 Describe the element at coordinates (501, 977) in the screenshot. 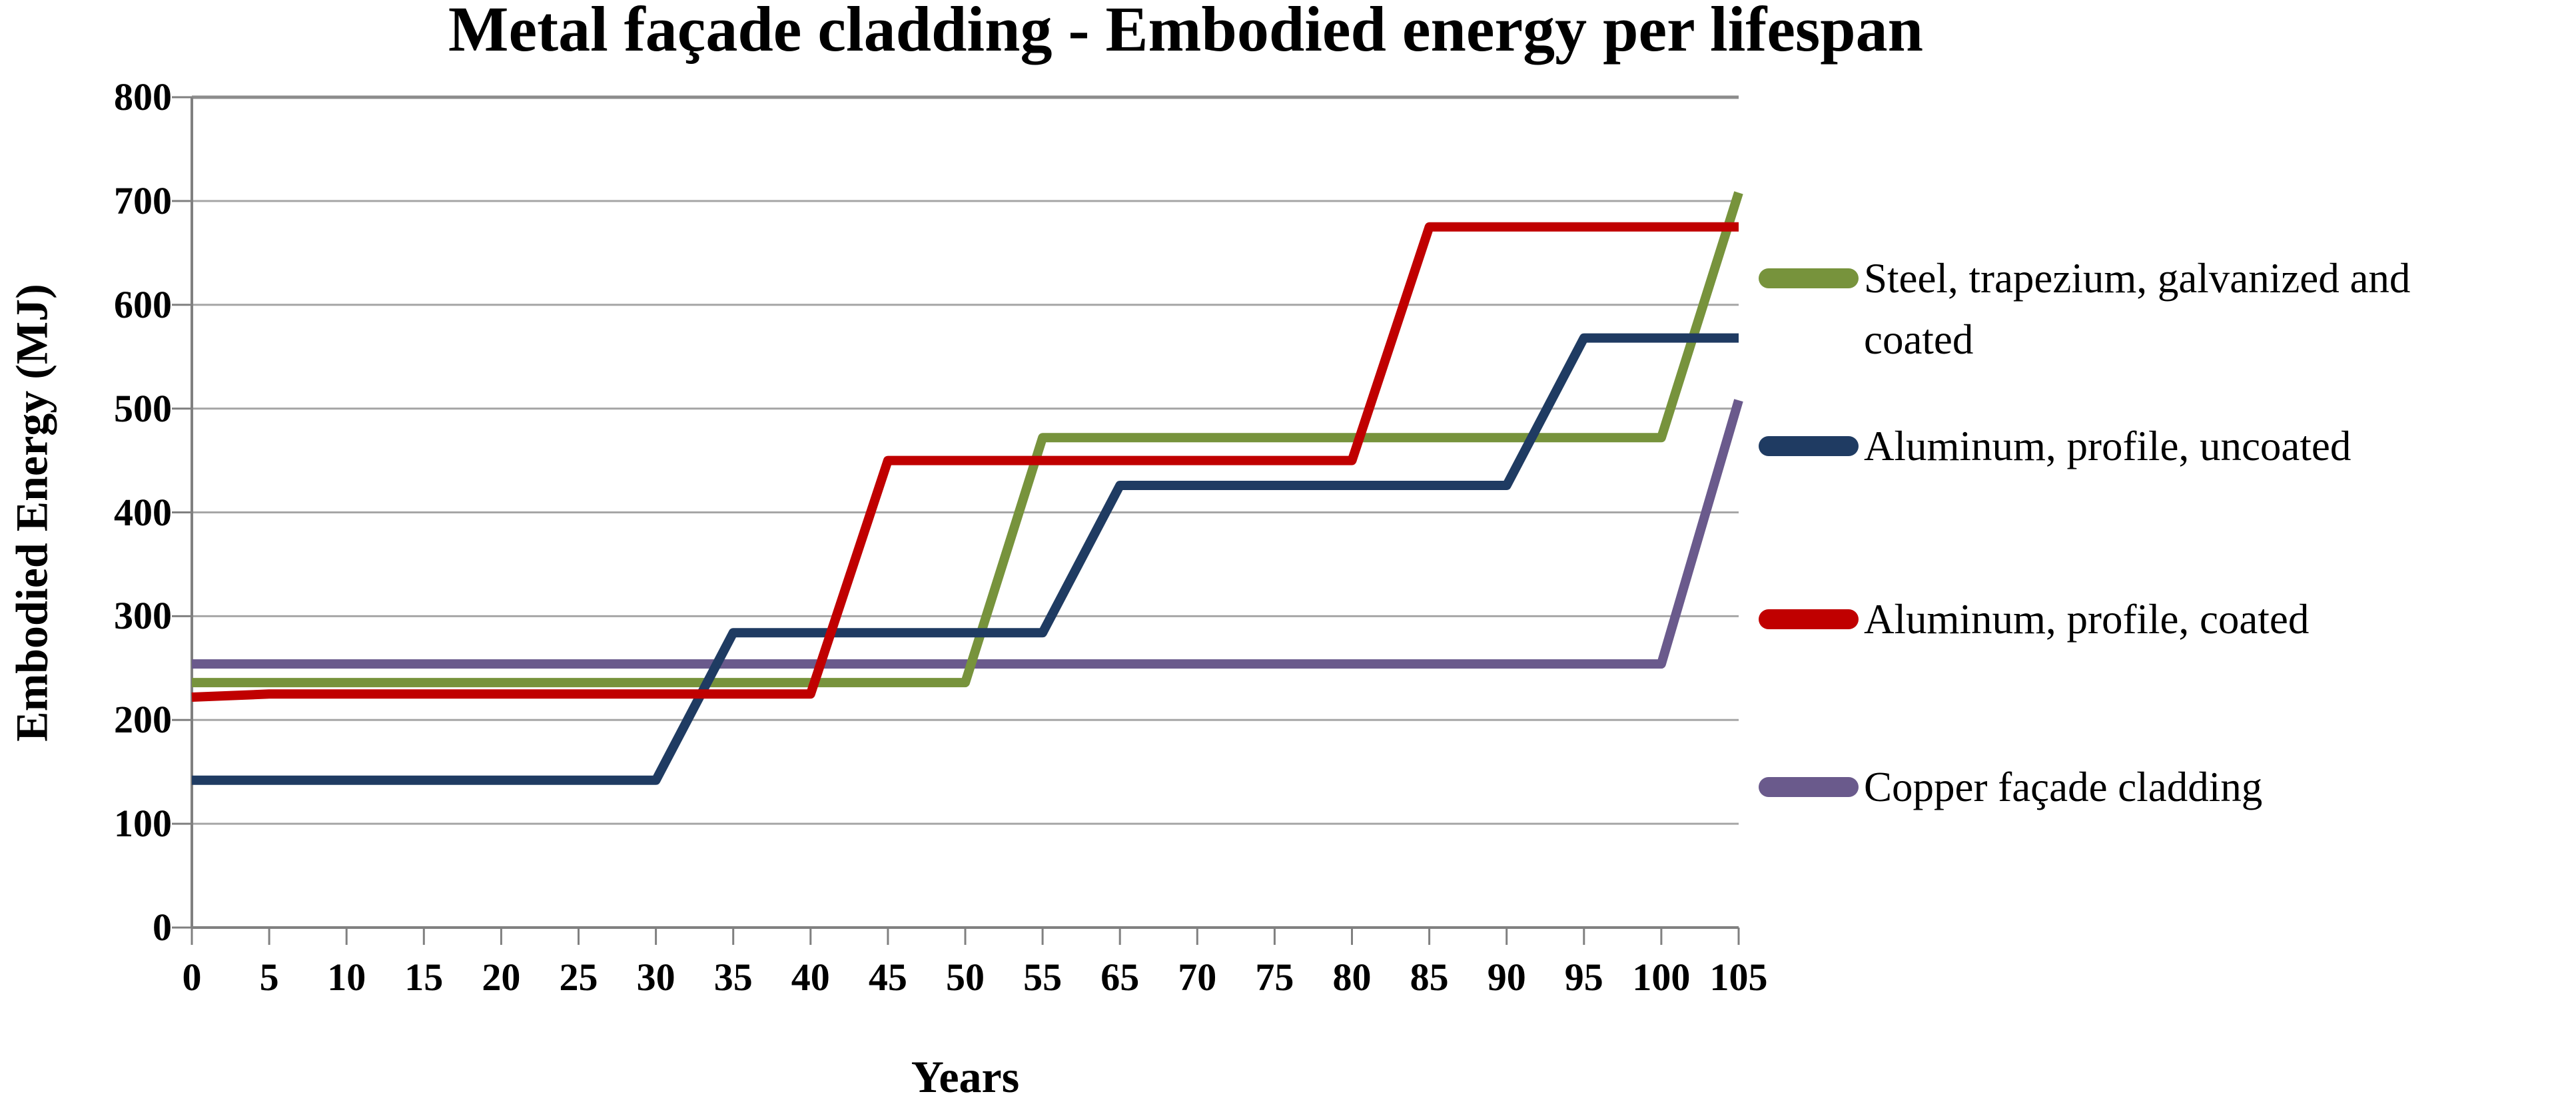

I see `x-tick-label: 20` at that location.